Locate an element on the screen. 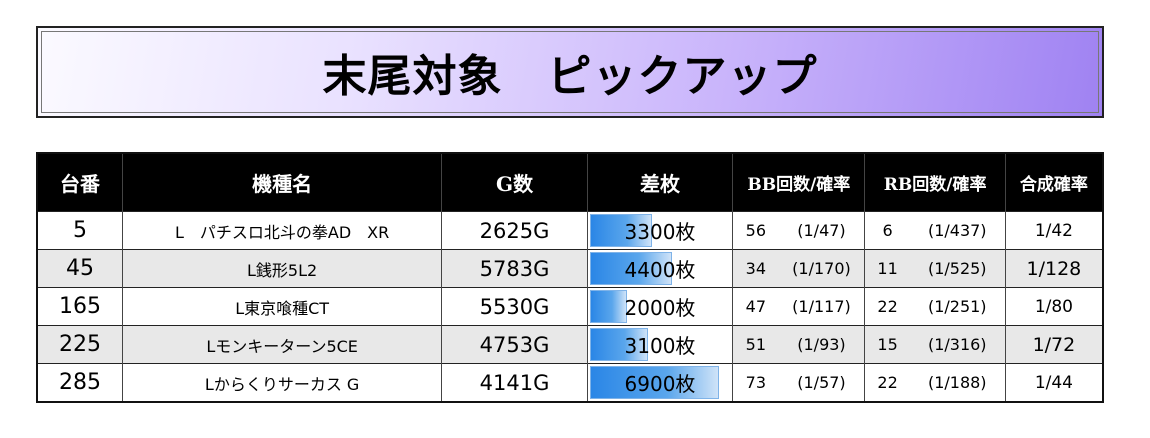 The height and width of the screenshot is (438, 1150). total-rate: 1/44 is located at coordinates (1053, 382).